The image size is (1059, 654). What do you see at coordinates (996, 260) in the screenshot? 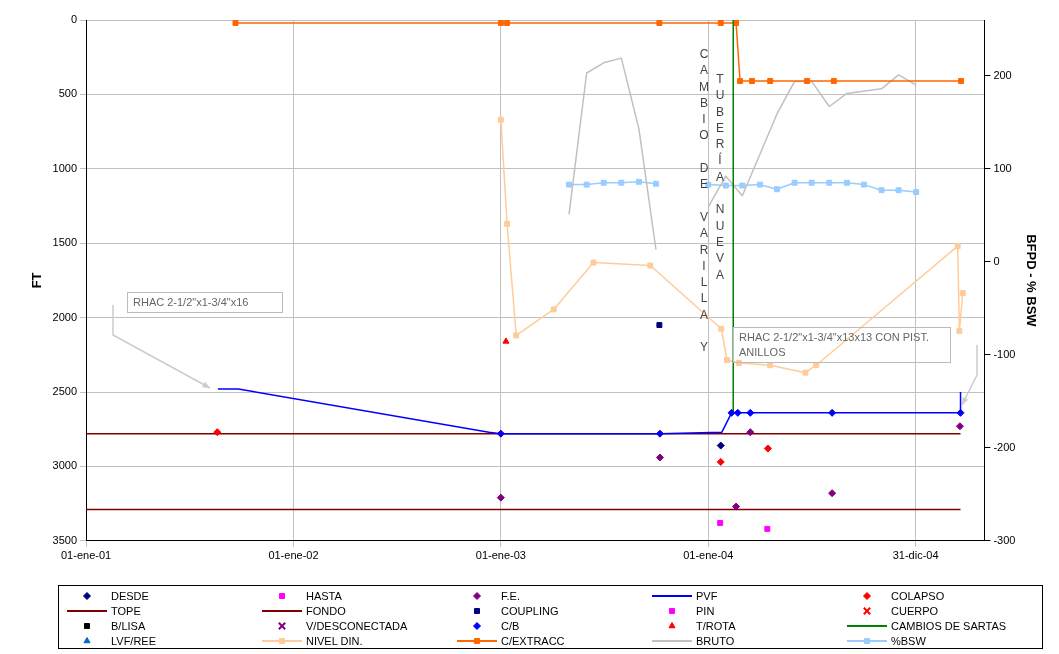
I see `y2-tick-label: 0` at bounding box center [996, 260].